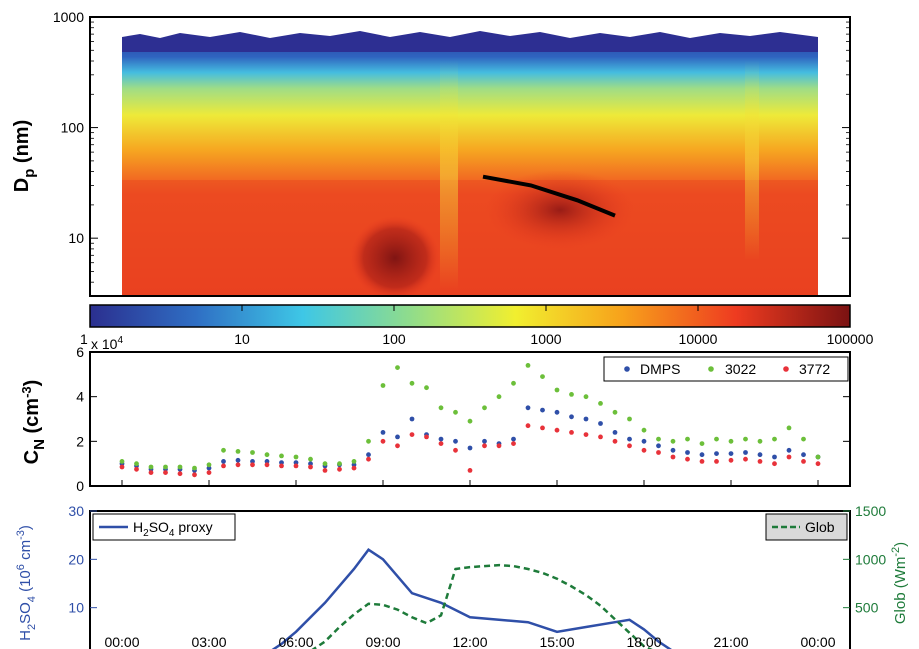 The image size is (919, 649). Describe the element at coordinates (84, 339) in the screenshot. I see `colorbar-first-label: 1` at that location.